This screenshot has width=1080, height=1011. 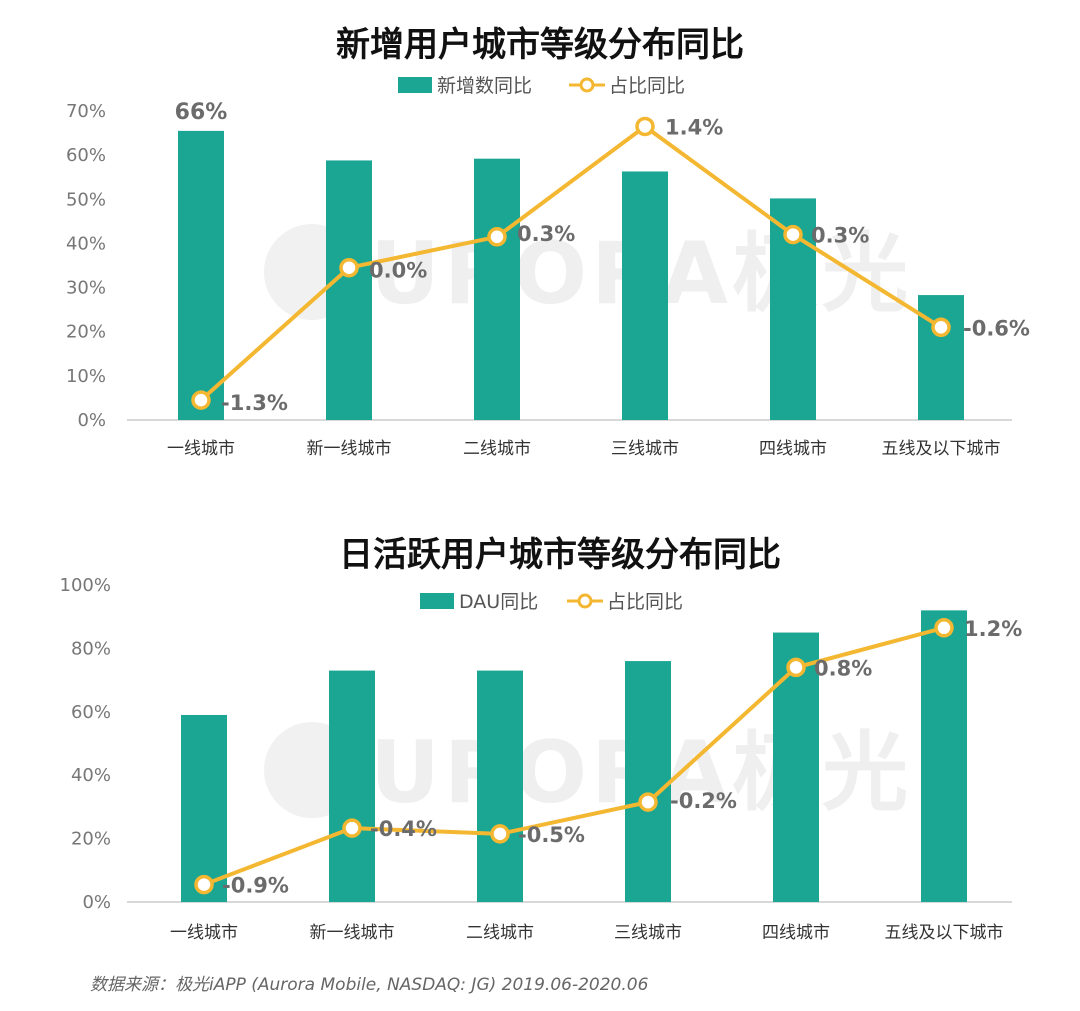 What do you see at coordinates (86, 266) in the screenshot?
I see `y-axis-ticks: 0% 10% 20% 30% 40% 50% 60% 70%` at bounding box center [86, 266].